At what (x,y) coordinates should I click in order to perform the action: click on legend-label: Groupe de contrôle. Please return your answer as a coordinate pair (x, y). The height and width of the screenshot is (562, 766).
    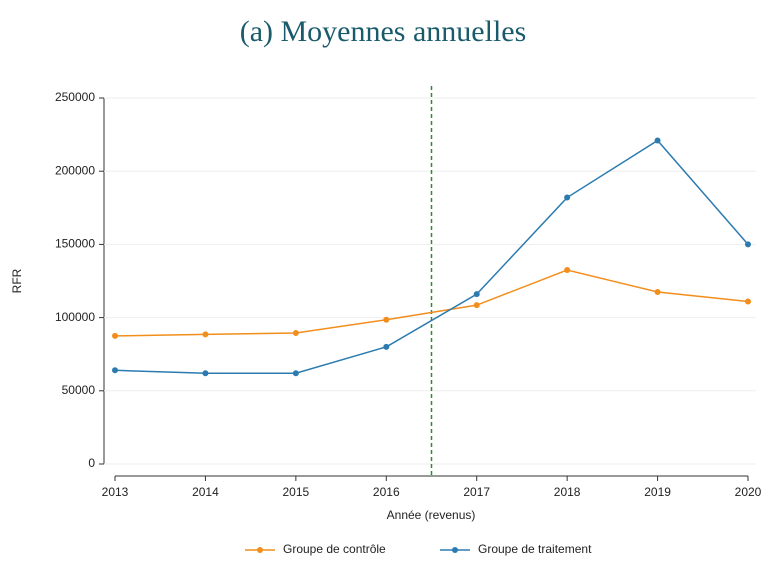
    Looking at the image, I should click on (334, 549).